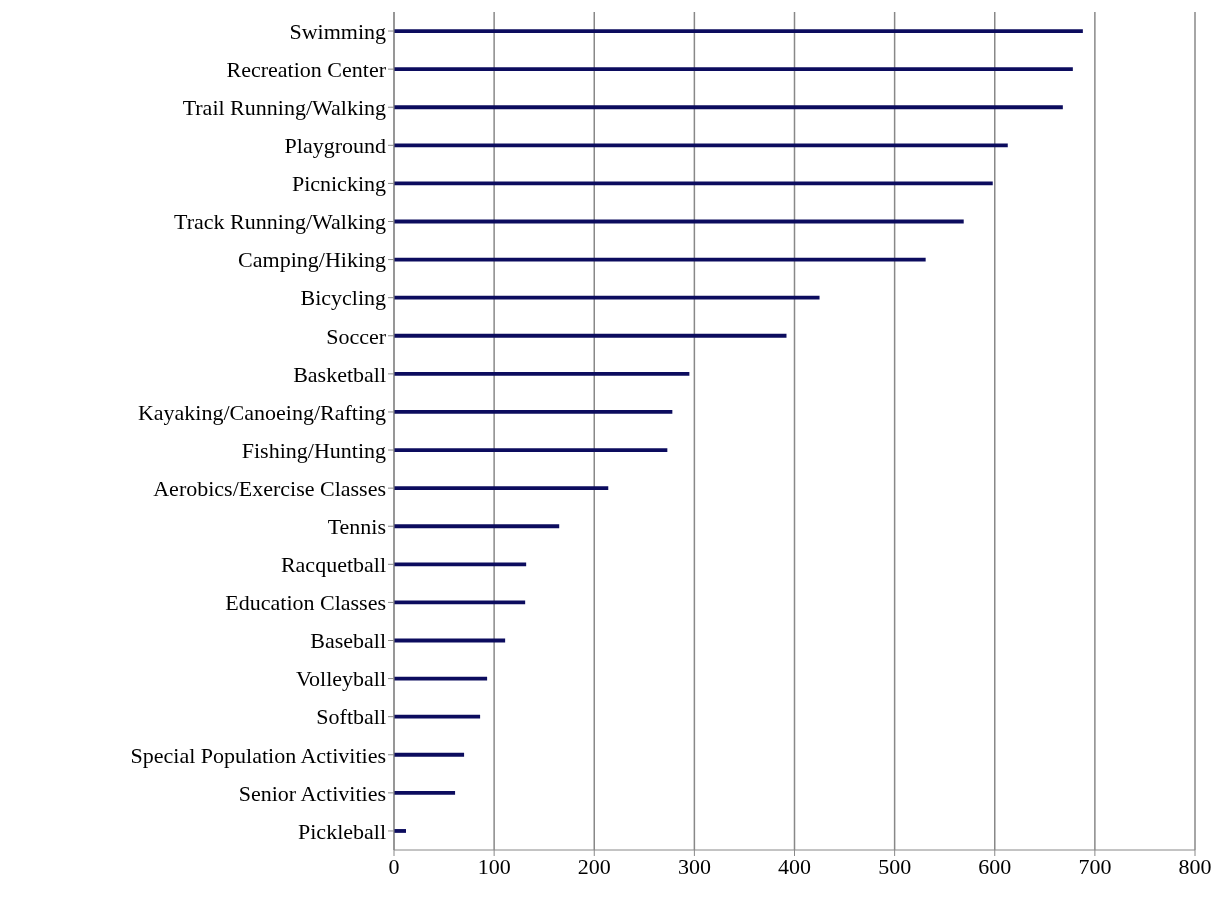 This screenshot has height=898, width=1225. Describe the element at coordinates (356, 527) in the screenshot. I see `y-tick-label: Tennis` at that location.